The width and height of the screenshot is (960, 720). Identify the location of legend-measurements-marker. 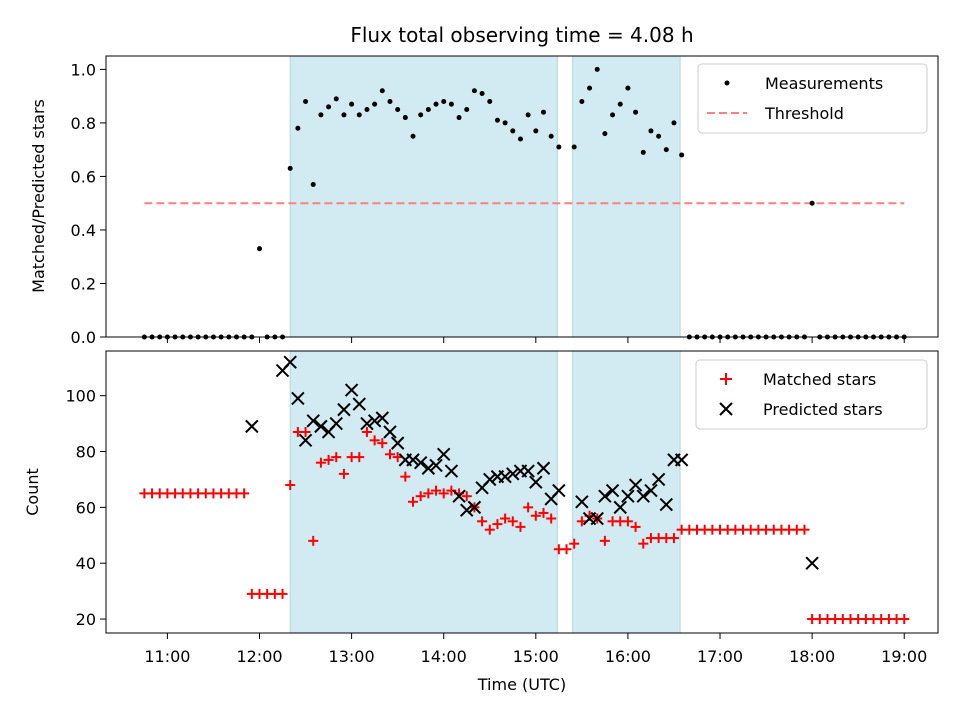
(727, 83).